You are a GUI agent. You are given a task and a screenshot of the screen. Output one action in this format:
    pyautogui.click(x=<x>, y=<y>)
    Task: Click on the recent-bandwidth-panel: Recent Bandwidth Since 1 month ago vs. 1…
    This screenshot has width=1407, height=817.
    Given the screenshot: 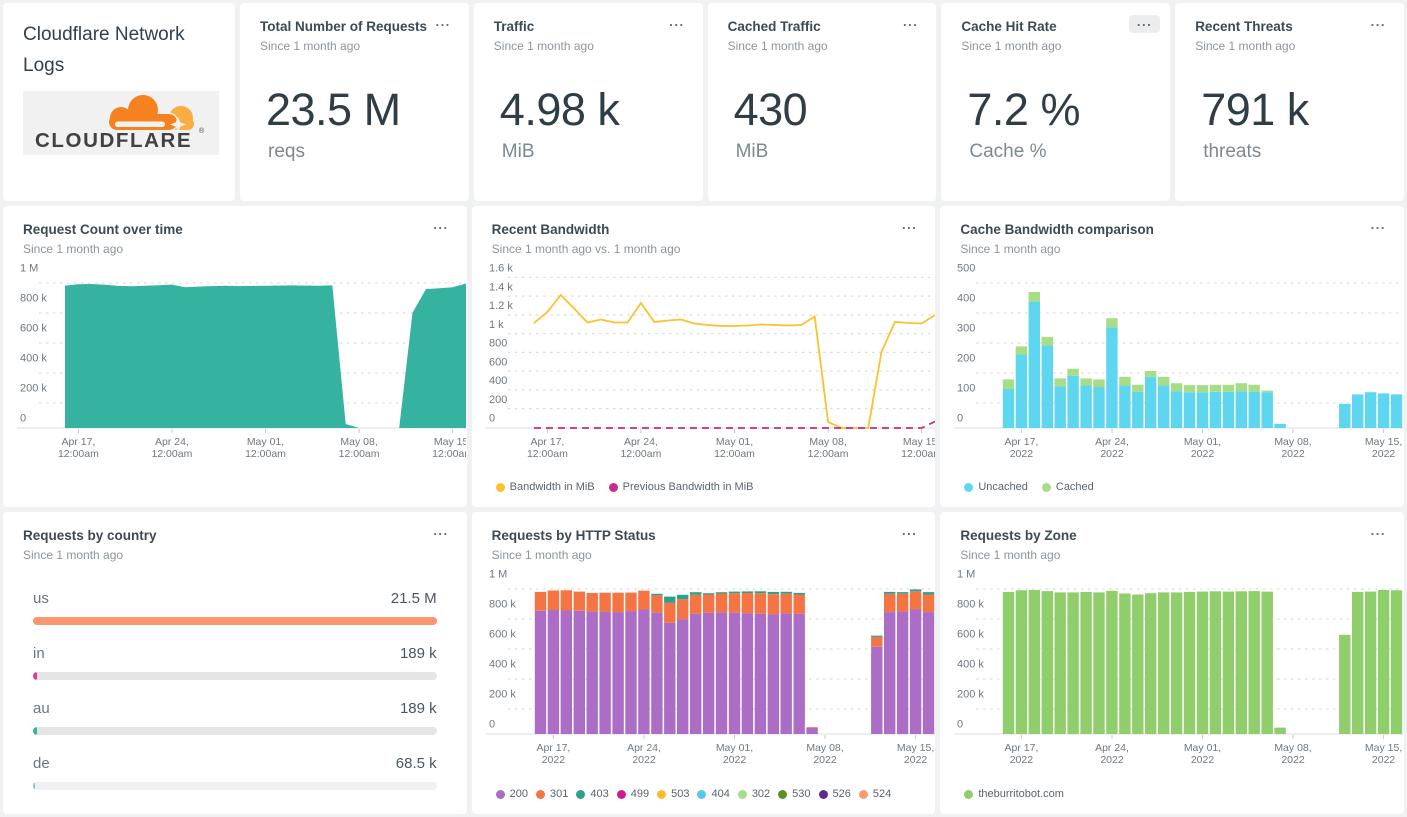 What is the action you would take?
    pyautogui.click(x=703, y=356)
    